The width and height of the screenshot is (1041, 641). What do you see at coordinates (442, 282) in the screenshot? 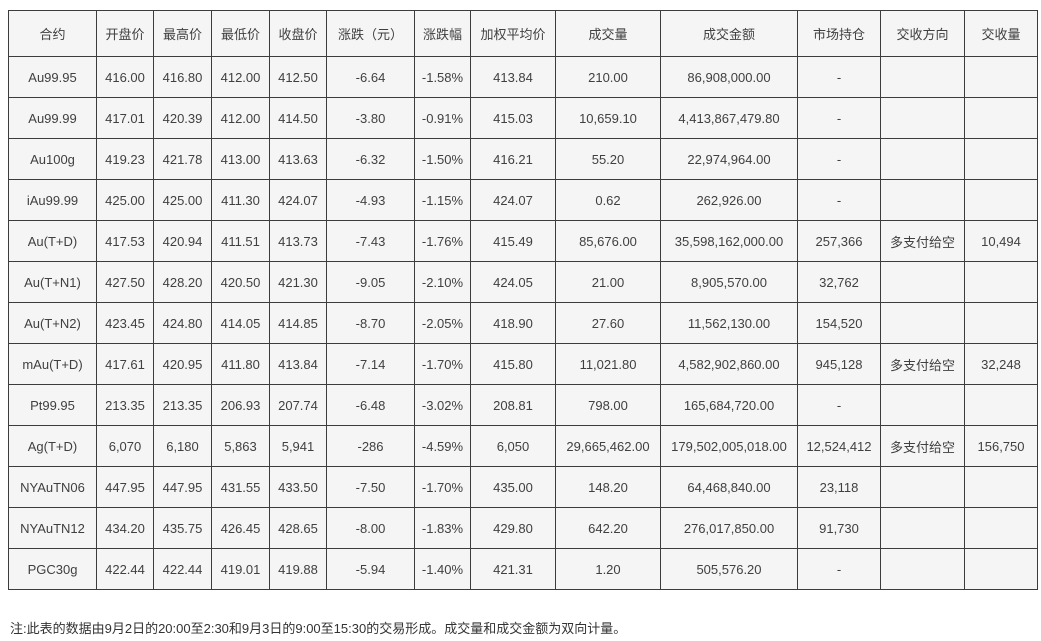
I see `value-cell: -2.10%` at bounding box center [442, 282].